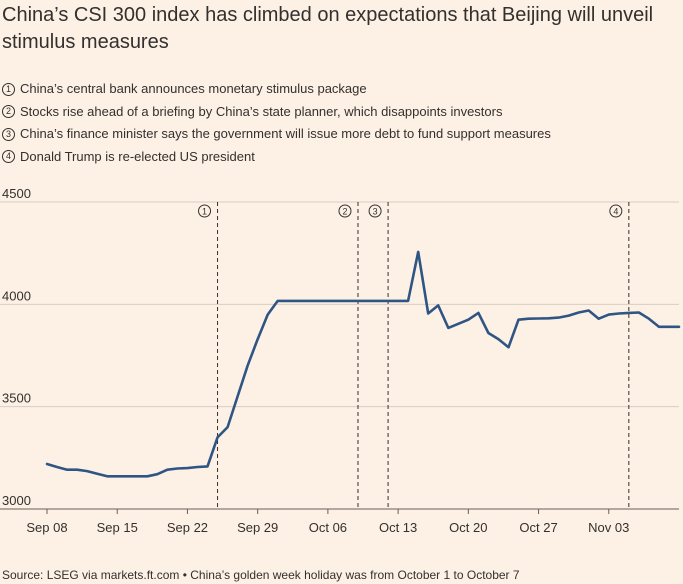  I want to click on event-marker: 3, so click(8, 134).